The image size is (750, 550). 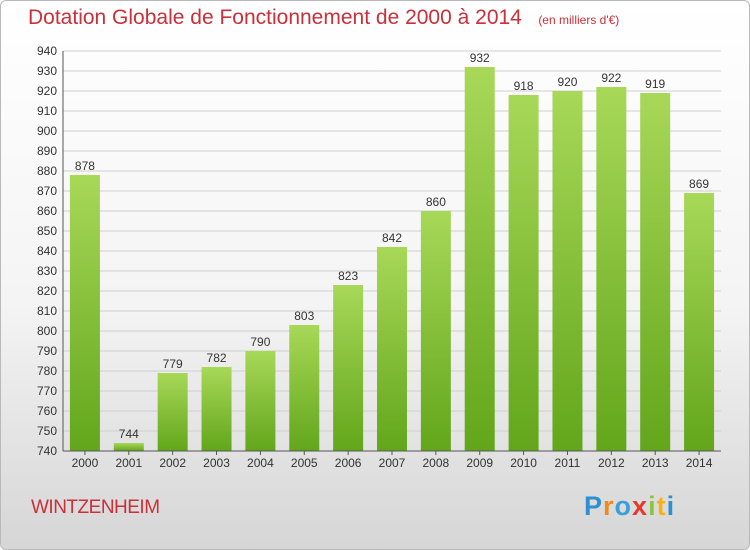 What do you see at coordinates (661, 506) in the screenshot?
I see `logo-letter: t` at bounding box center [661, 506].